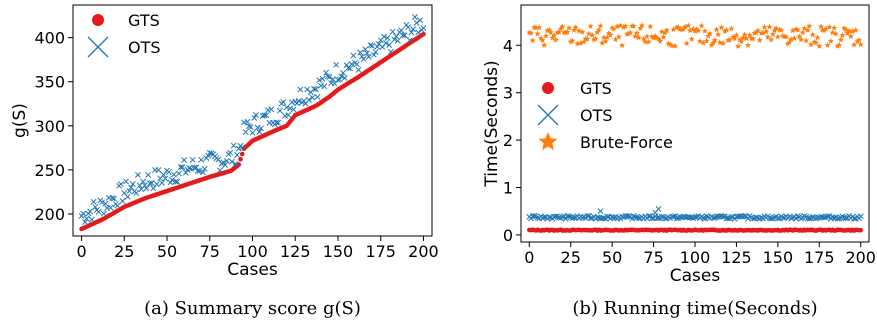  Describe the element at coordinates (98, 20) in the screenshot. I see `legend-marker-gts` at that location.